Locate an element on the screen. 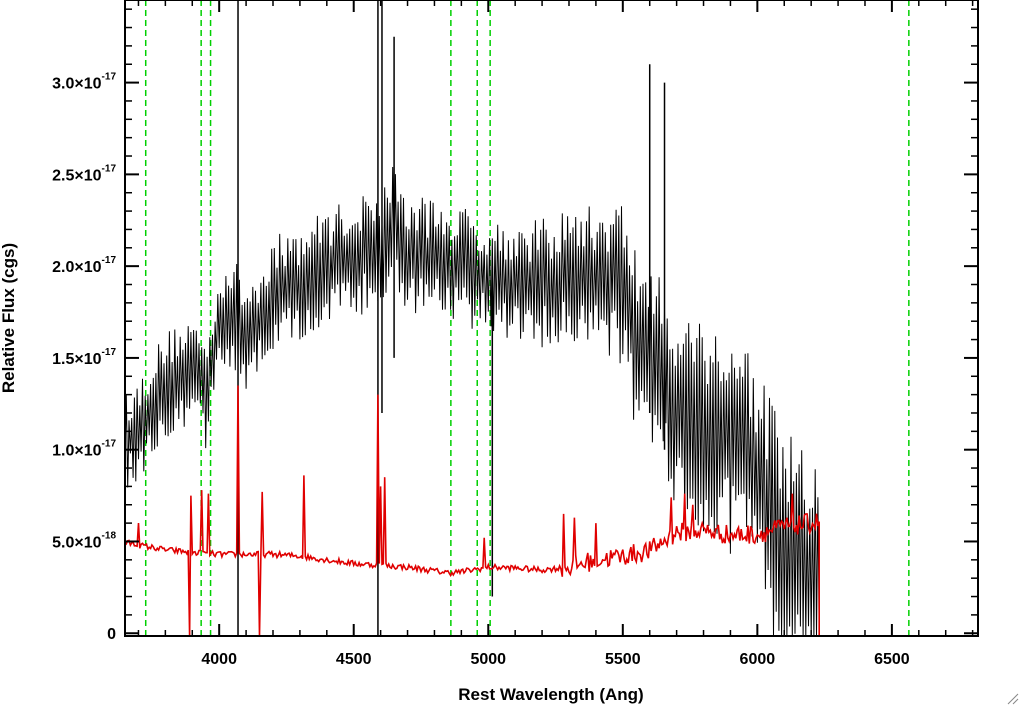 Image resolution: width=1020 pixels, height=706 pixels. y-tick-label: 5.0×10⁻¹⁸ is located at coordinates (84, 540).